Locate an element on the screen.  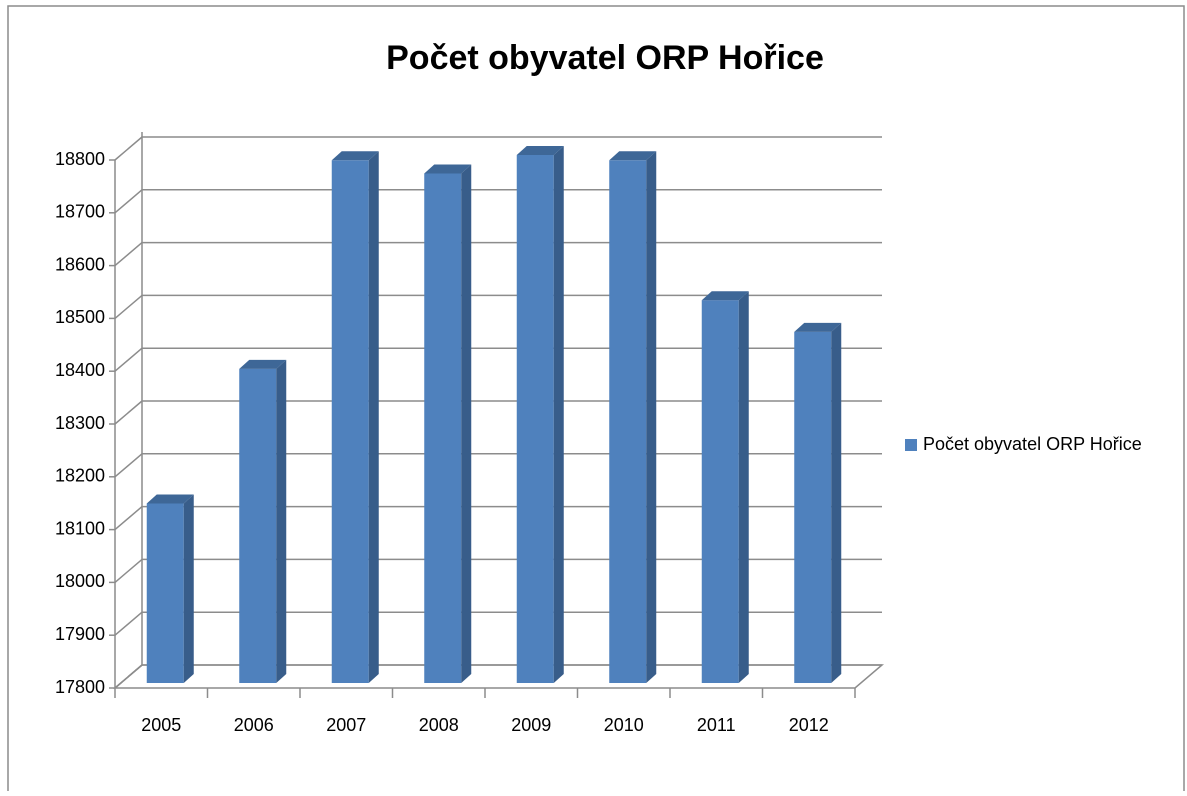
legend-swatch is located at coordinates (911, 445).